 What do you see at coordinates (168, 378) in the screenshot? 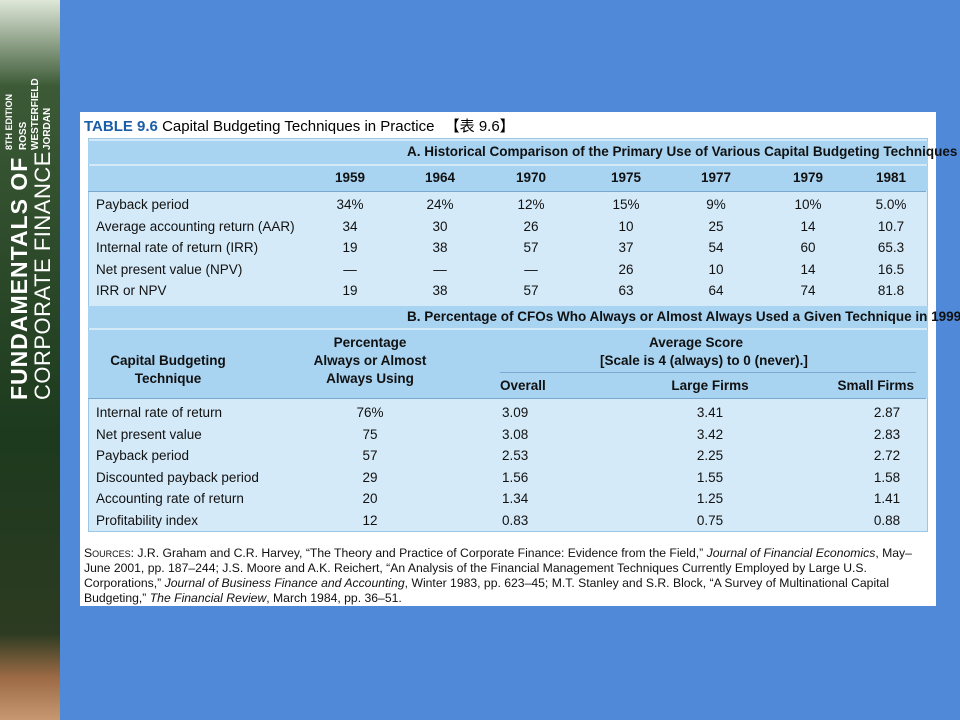
I see `column-header: Technique` at bounding box center [168, 378].